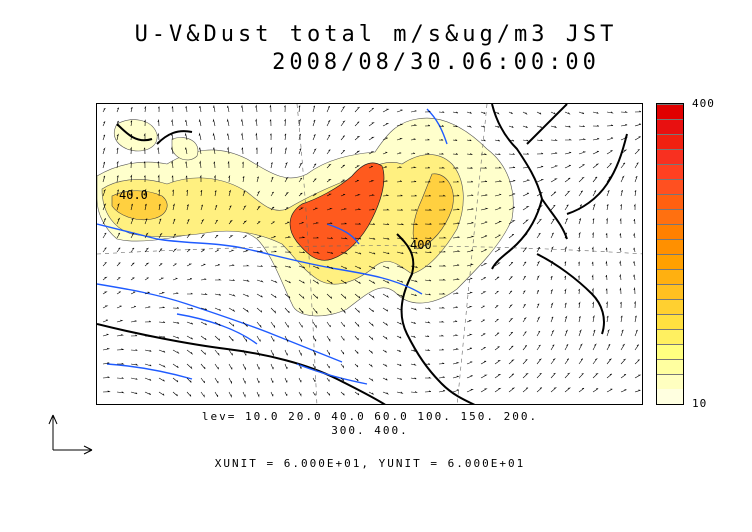 The image size is (752, 532). What do you see at coordinates (370, 463) in the screenshot?
I see `vector-units: XUNIT = 6.000E+01, YUNIT = 6.000E+01` at bounding box center [370, 463].